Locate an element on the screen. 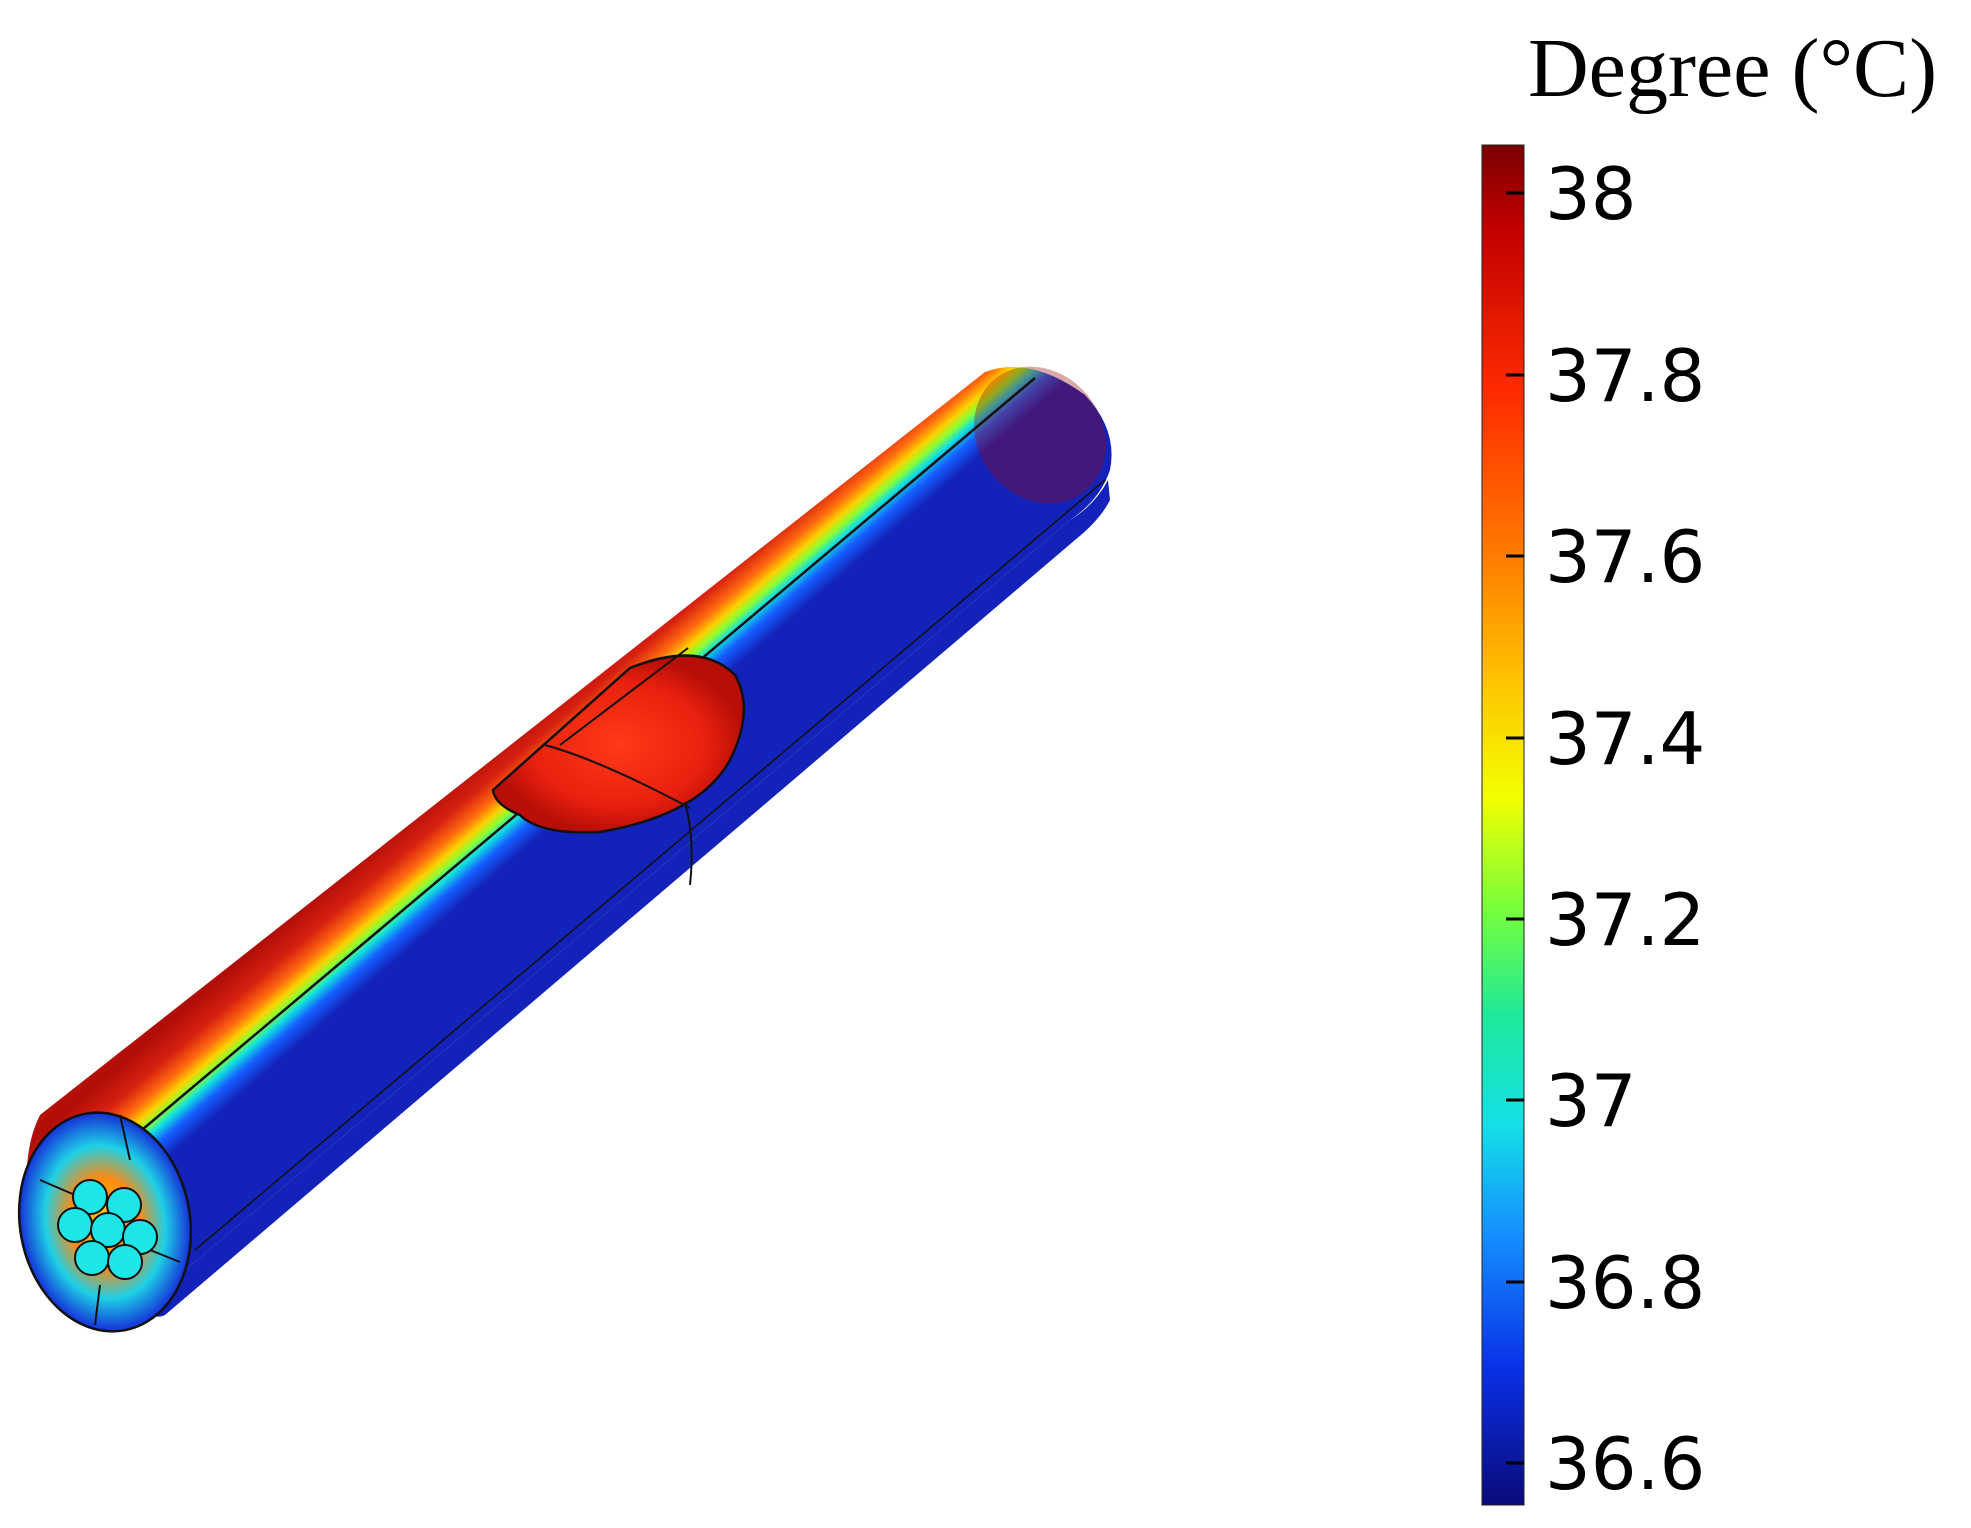 The image size is (1971, 1528). near-end-cap is located at coordinates (105, 1222).